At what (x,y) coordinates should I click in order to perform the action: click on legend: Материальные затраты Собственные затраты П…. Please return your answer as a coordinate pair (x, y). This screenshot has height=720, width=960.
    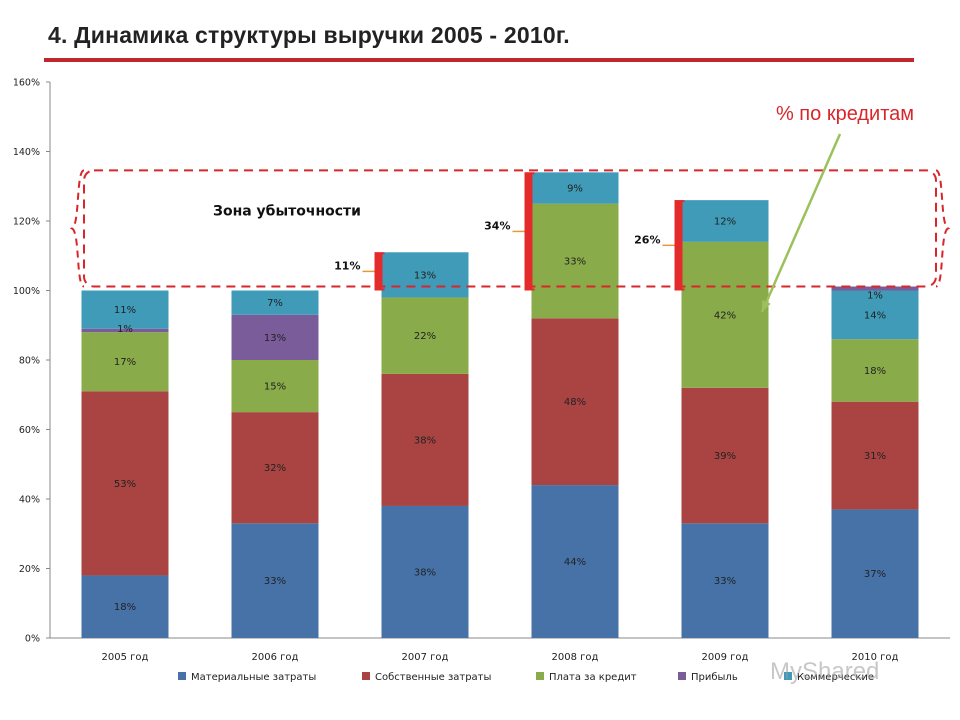
    Looking at the image, I should click on (526, 677).